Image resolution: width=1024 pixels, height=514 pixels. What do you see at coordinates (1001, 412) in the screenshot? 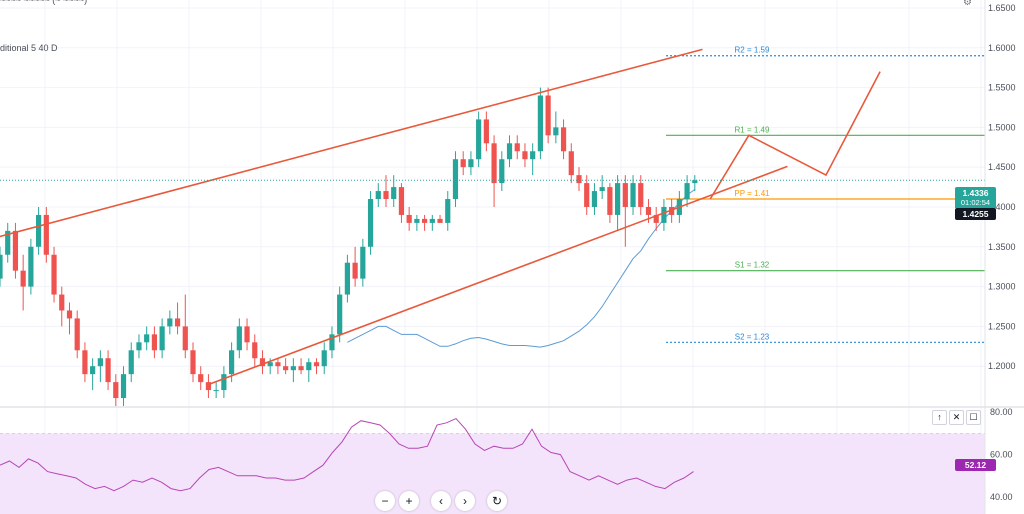
I see `rsi-tick-label: 80.00` at bounding box center [1001, 412].